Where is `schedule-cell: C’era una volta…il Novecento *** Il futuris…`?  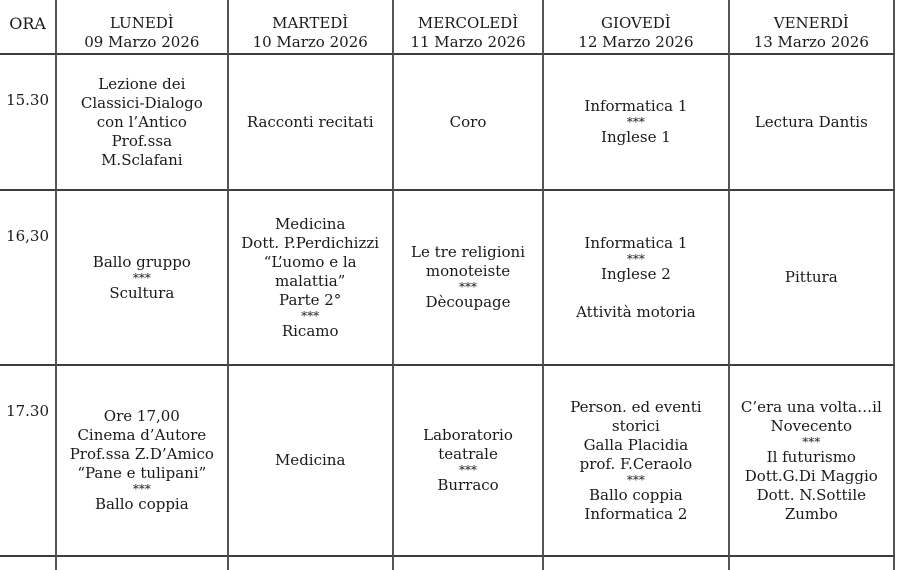 schedule-cell: C’era una volta…il Novecento *** Il futuris… is located at coordinates (812, 461).